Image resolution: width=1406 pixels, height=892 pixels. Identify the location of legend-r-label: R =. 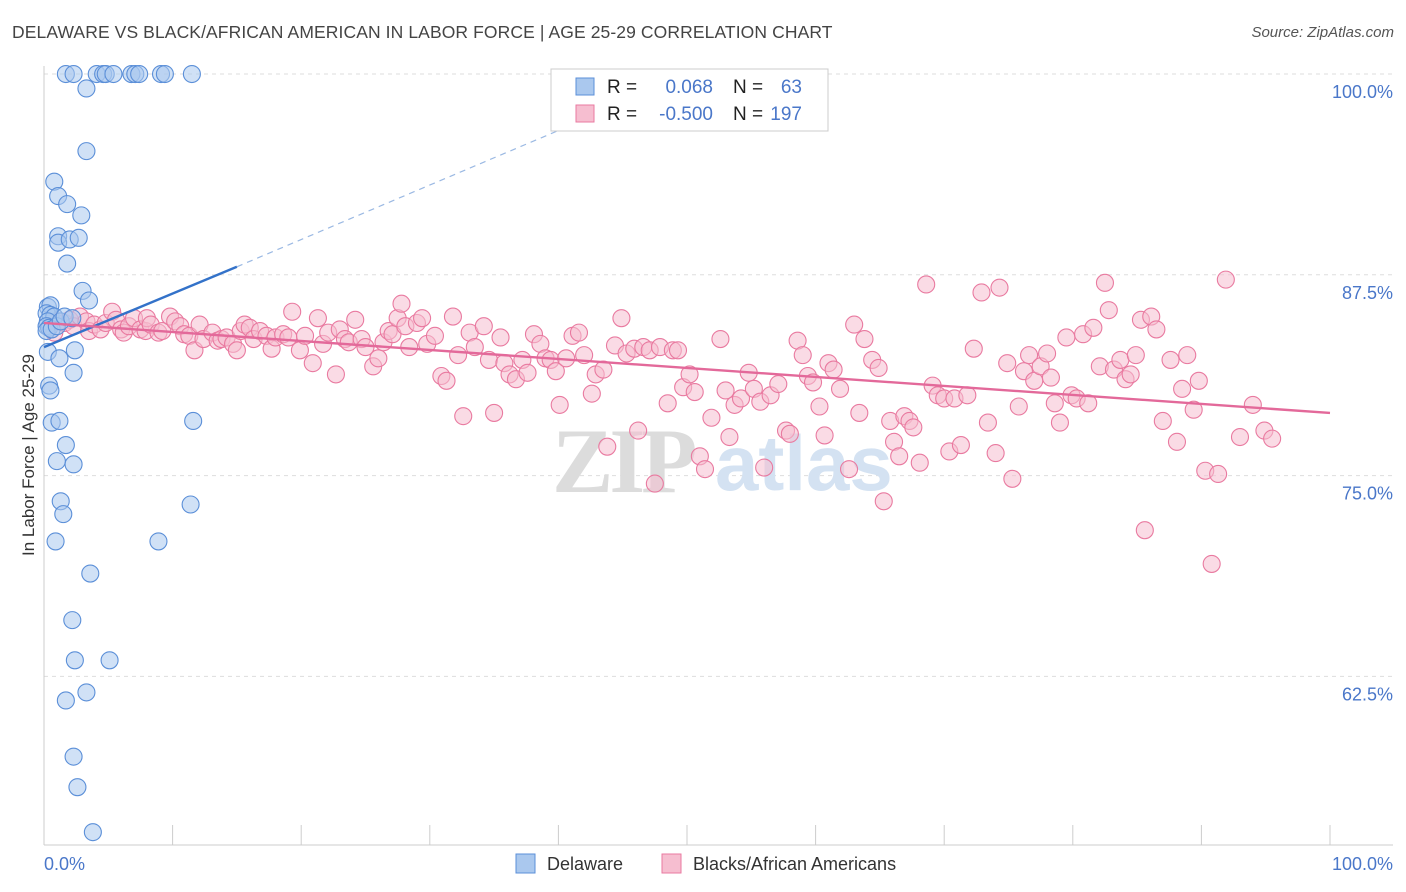
(622, 114).